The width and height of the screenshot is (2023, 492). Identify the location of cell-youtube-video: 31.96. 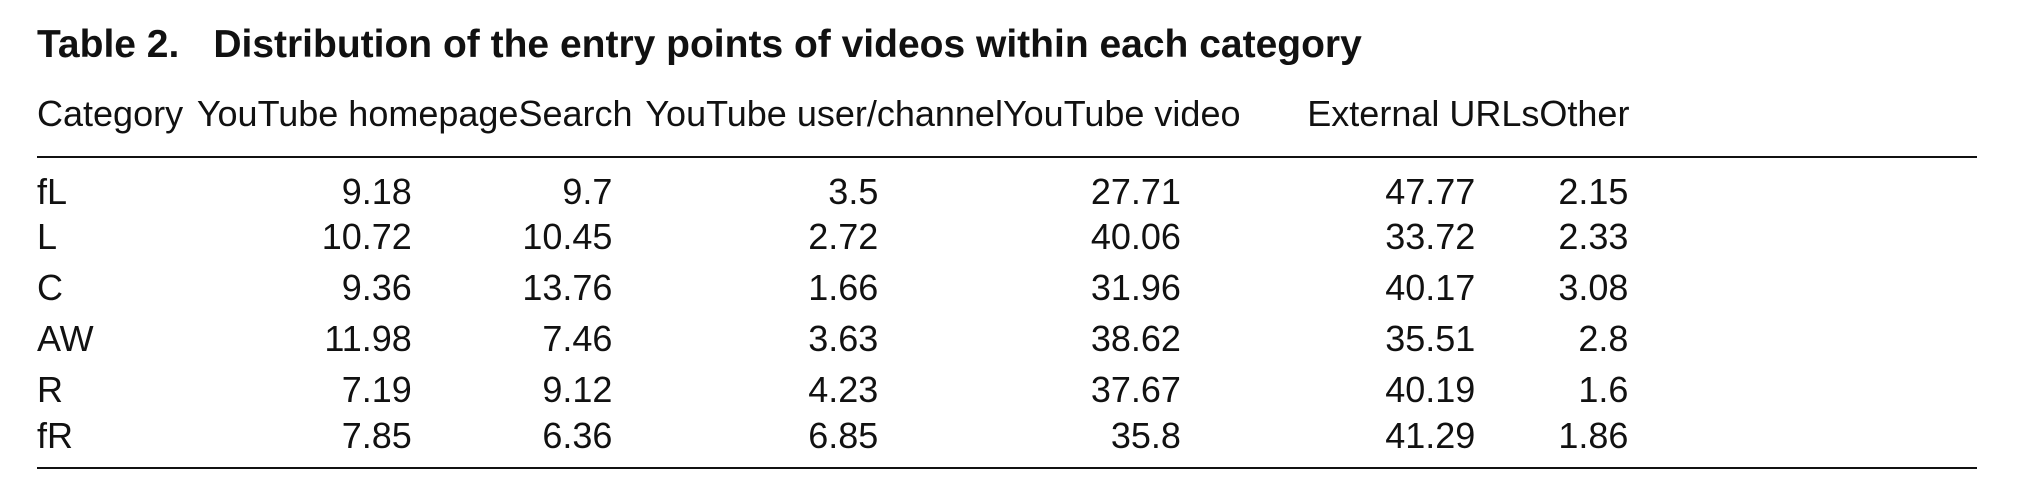
(1155, 288).